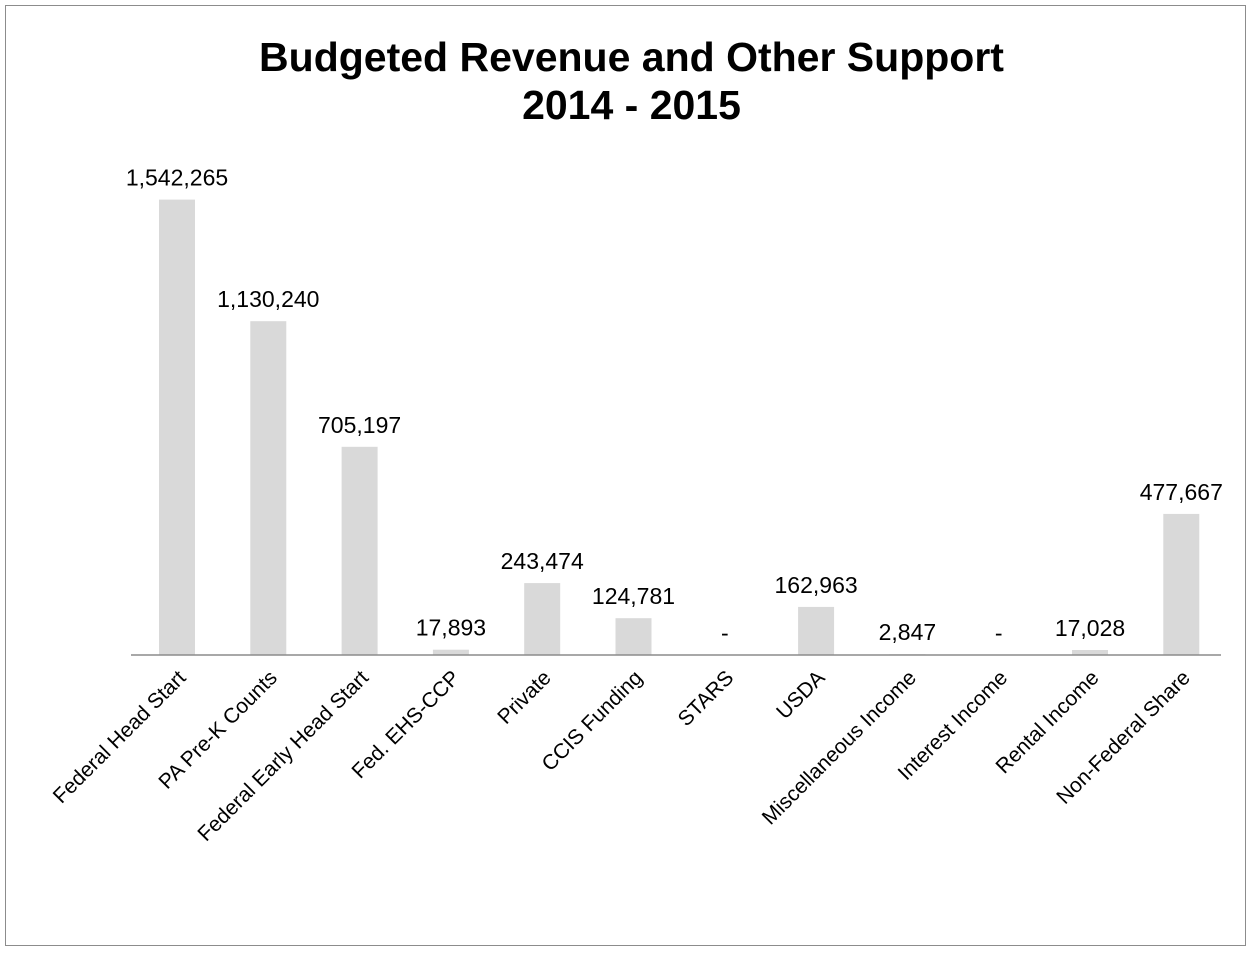 This screenshot has height=953, width=1253. Describe the element at coordinates (177, 178) in the screenshot. I see `data-label: 1,542,265` at that location.